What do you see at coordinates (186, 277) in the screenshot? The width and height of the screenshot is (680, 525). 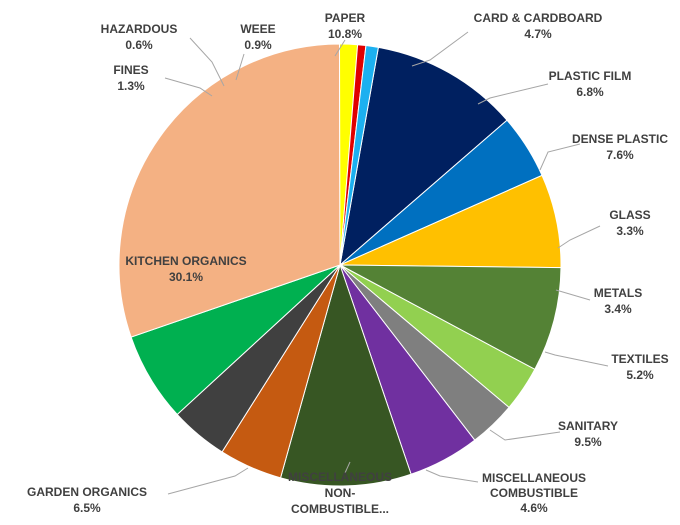 I see `value-label-kitchen-organics: 30.1%` at bounding box center [186, 277].